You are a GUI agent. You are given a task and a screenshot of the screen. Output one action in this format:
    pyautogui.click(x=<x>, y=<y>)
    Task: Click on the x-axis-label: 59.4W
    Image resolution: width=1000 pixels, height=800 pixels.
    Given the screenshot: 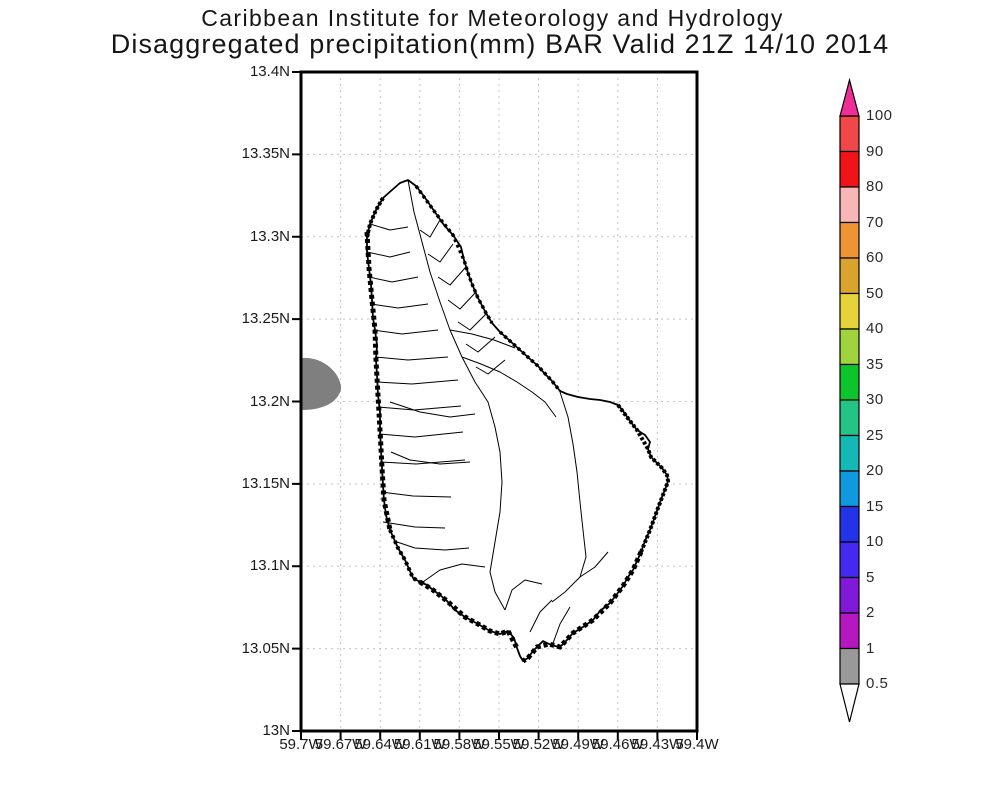 What is the action you would take?
    pyautogui.click(x=697, y=744)
    